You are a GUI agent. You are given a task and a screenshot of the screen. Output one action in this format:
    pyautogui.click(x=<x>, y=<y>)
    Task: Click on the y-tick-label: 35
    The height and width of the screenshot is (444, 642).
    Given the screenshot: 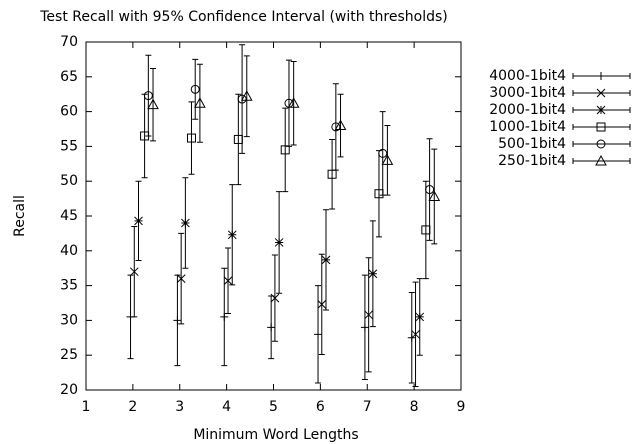 What is the action you would take?
    pyautogui.click(x=69, y=286)
    